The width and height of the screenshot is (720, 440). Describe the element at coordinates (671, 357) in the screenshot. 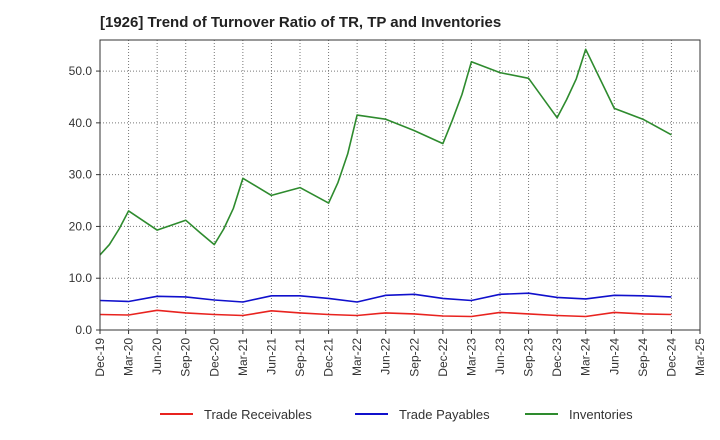

I see `x-tick-label: Dec-24` at that location.